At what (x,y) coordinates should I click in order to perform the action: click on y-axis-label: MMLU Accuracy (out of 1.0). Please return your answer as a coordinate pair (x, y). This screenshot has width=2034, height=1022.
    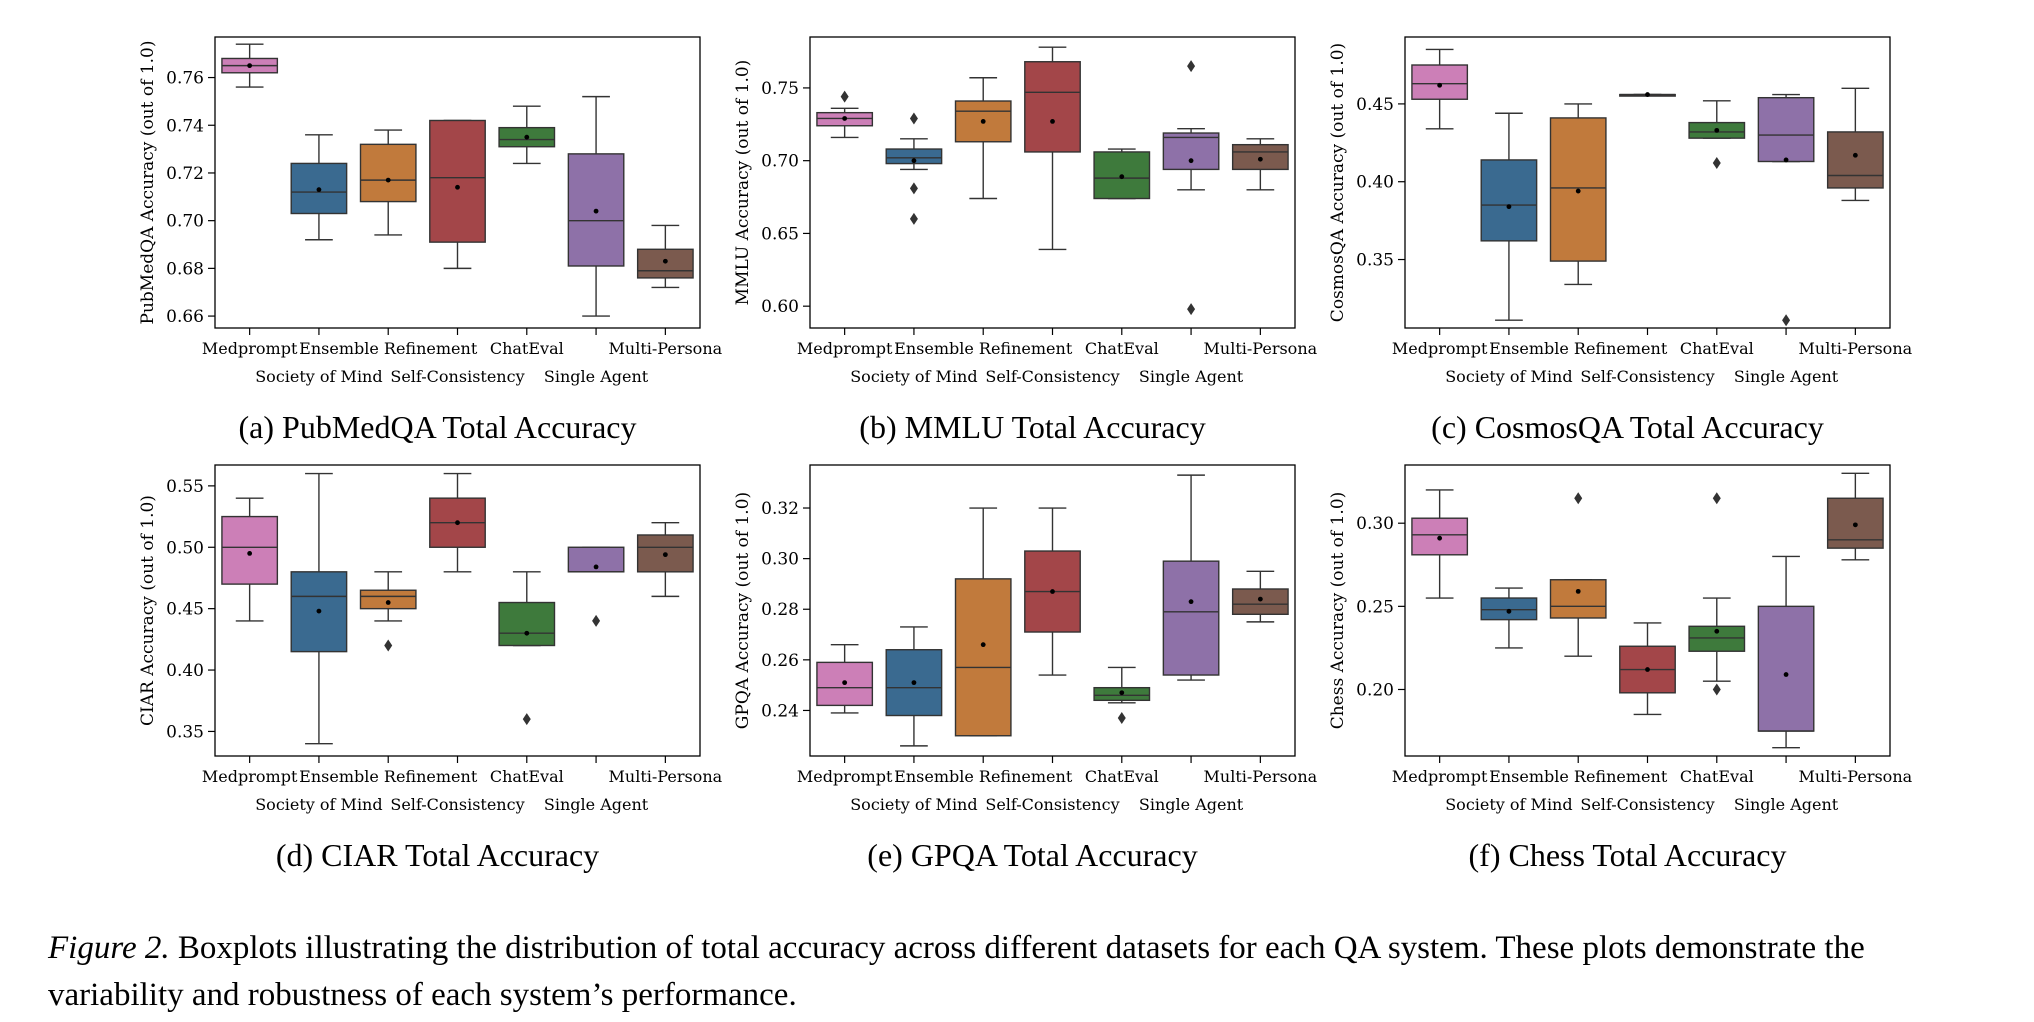
    Looking at the image, I should click on (743, 183).